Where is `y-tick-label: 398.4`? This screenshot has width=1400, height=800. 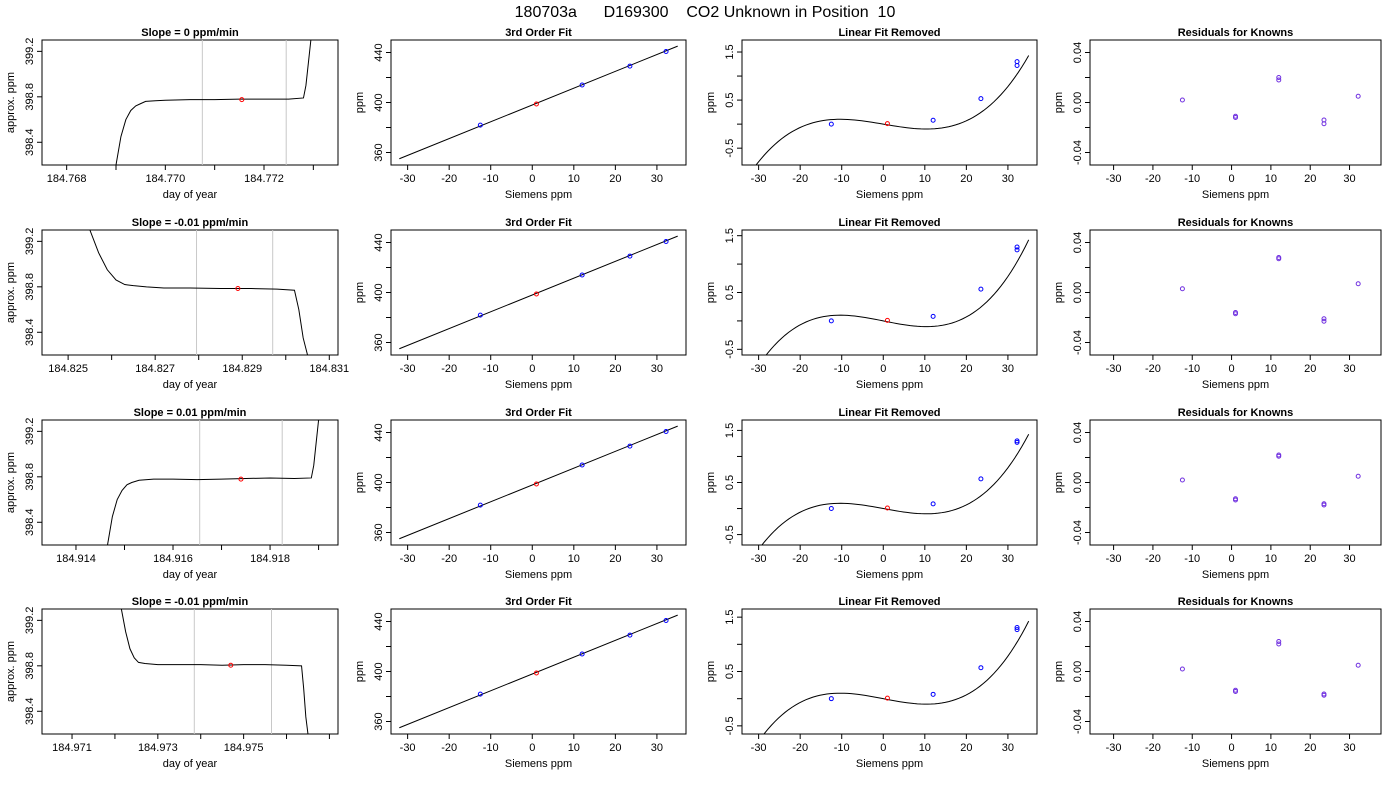
y-tick-label: 398.4 is located at coordinates (30, 333).